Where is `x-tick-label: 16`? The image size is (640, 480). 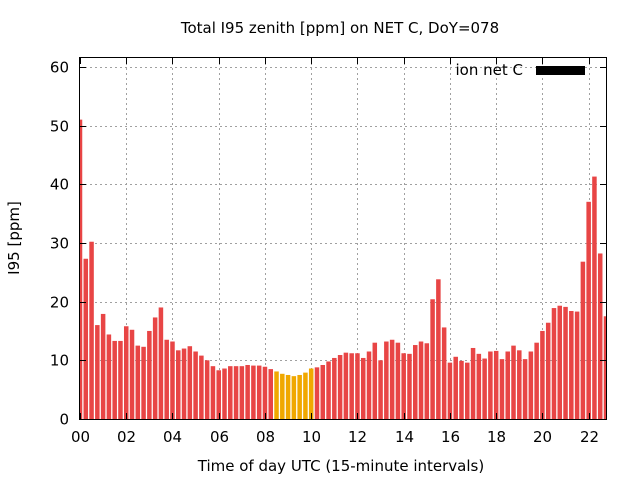
x-tick-label: 16 is located at coordinates (450, 437).